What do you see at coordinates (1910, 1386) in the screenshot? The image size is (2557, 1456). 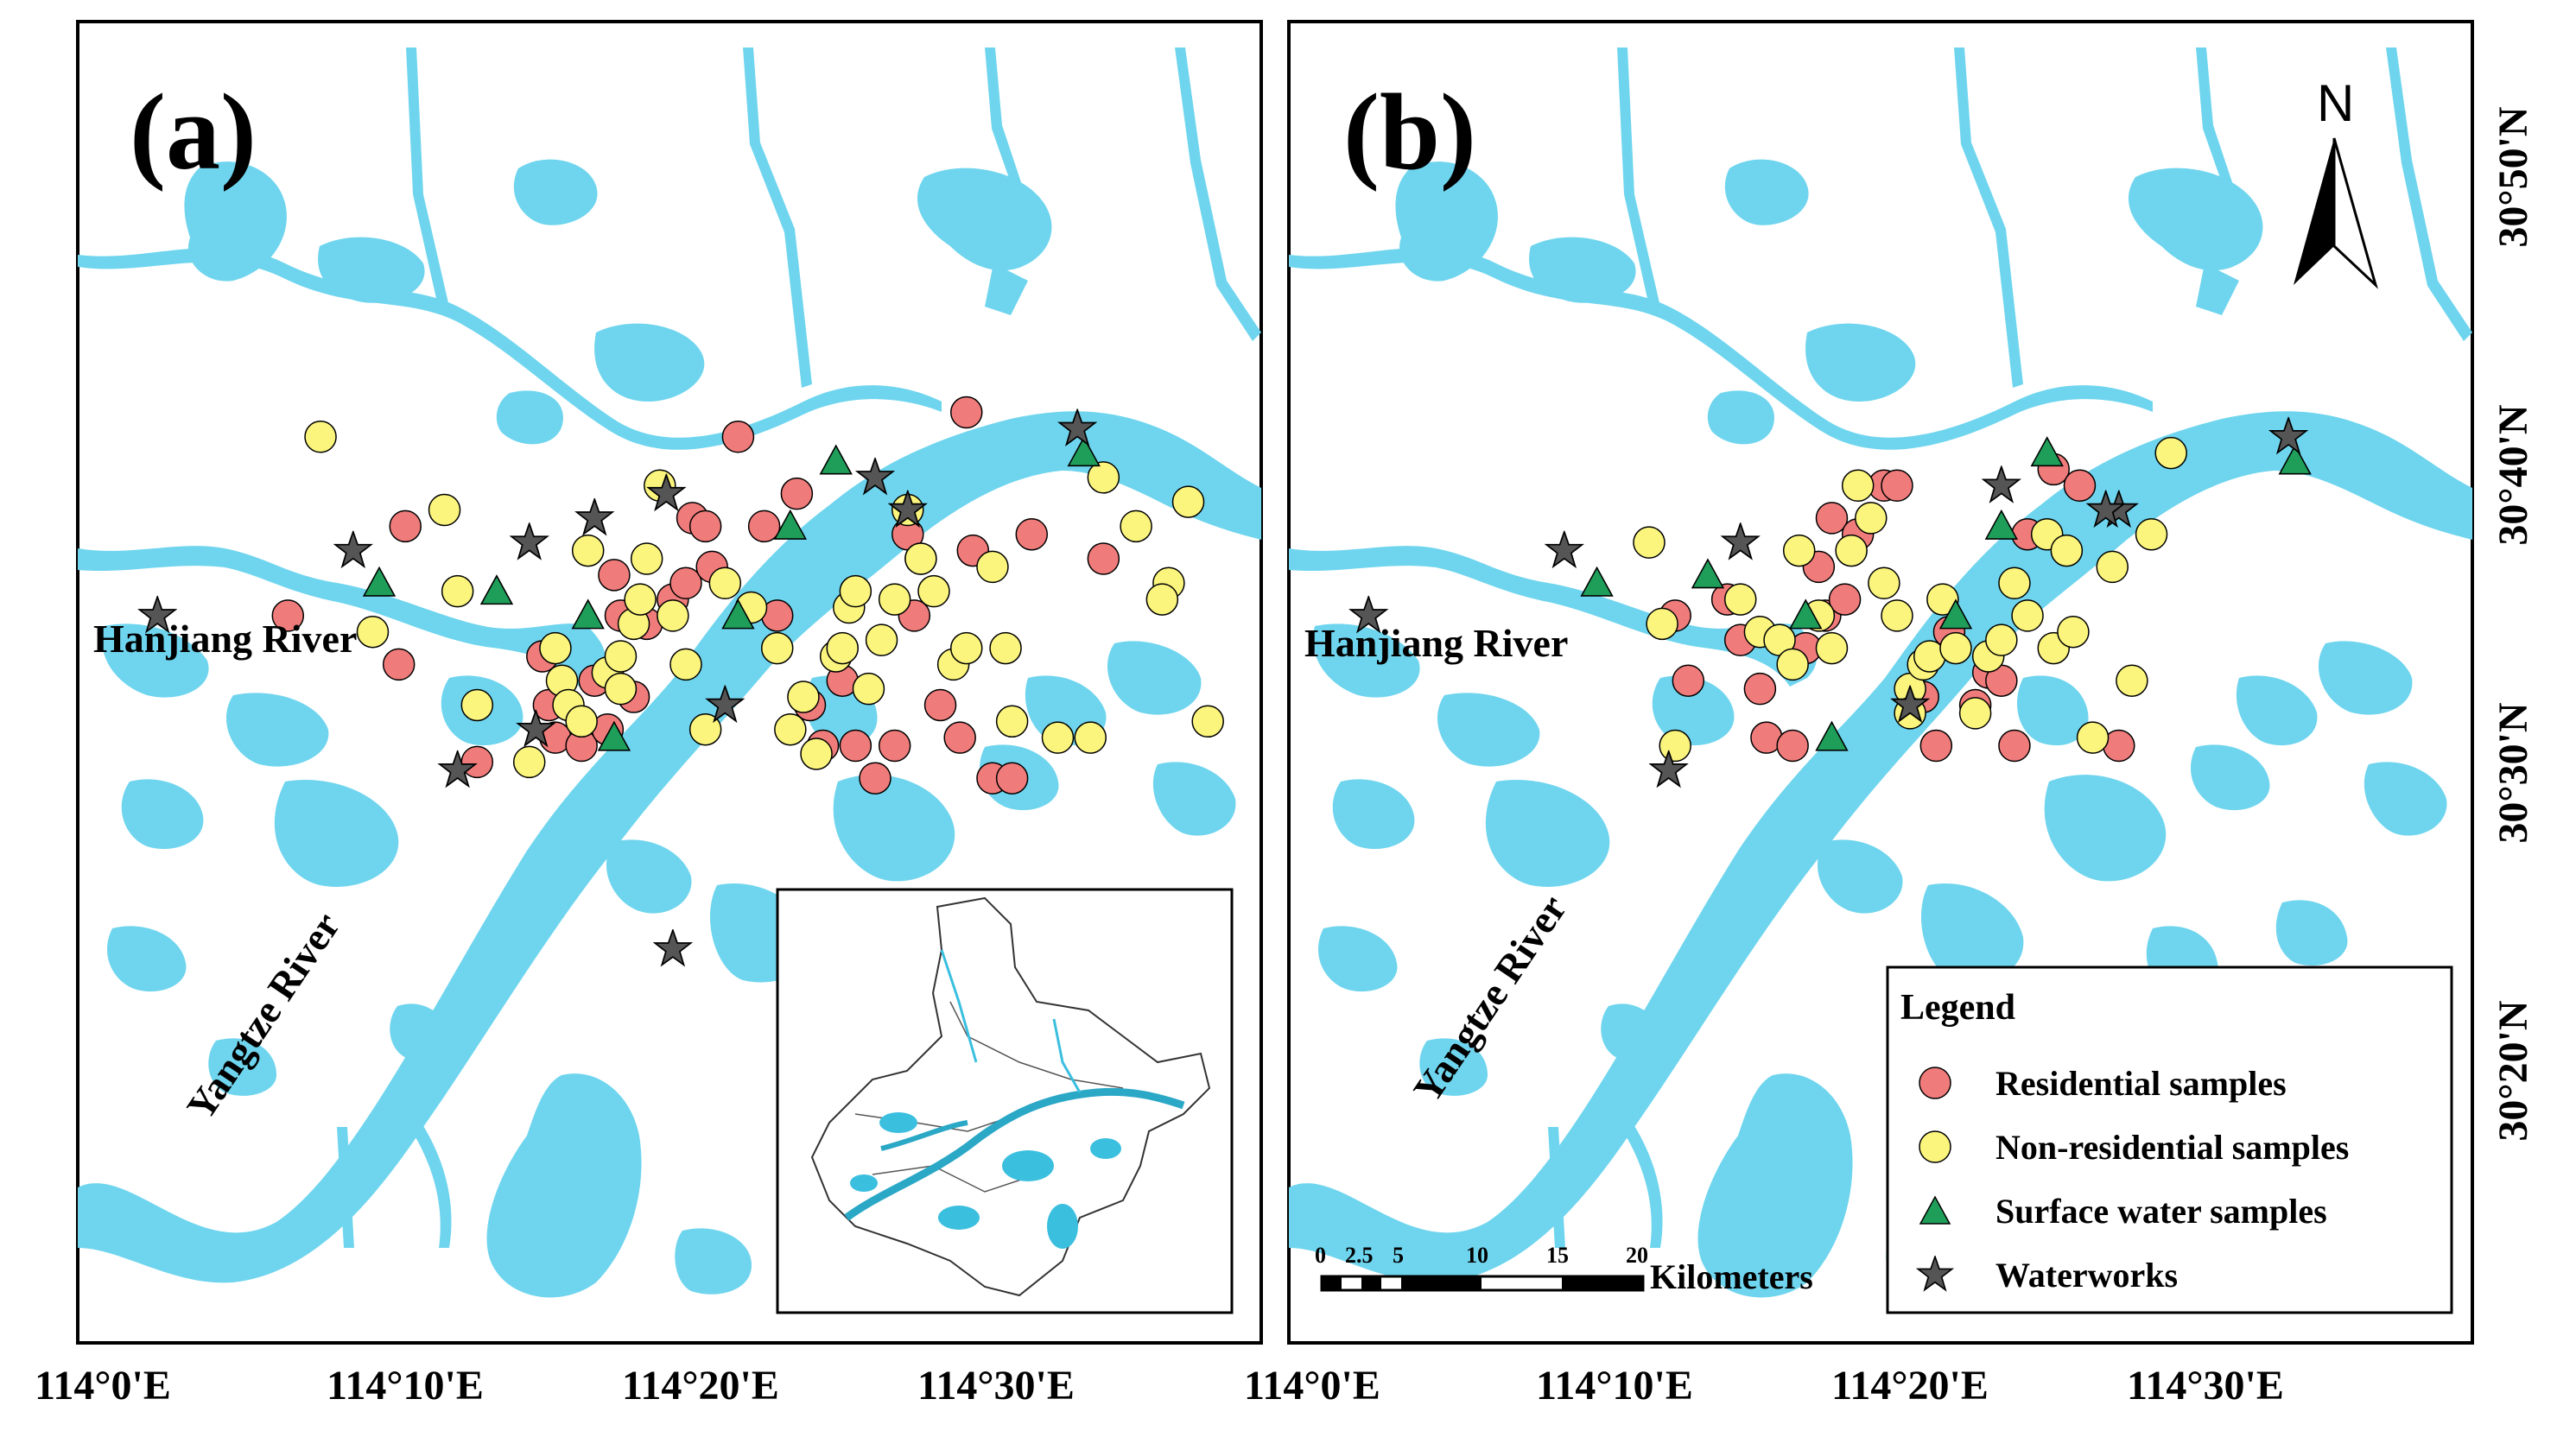 I see `lon-tick-b-20: 114°20'E` at bounding box center [1910, 1386].